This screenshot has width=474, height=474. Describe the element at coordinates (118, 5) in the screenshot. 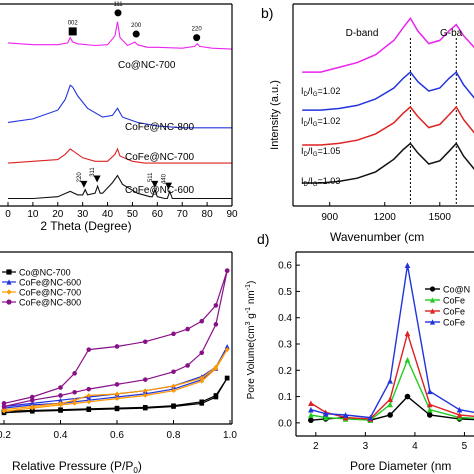

I see `peak-label-111: 111` at that location.